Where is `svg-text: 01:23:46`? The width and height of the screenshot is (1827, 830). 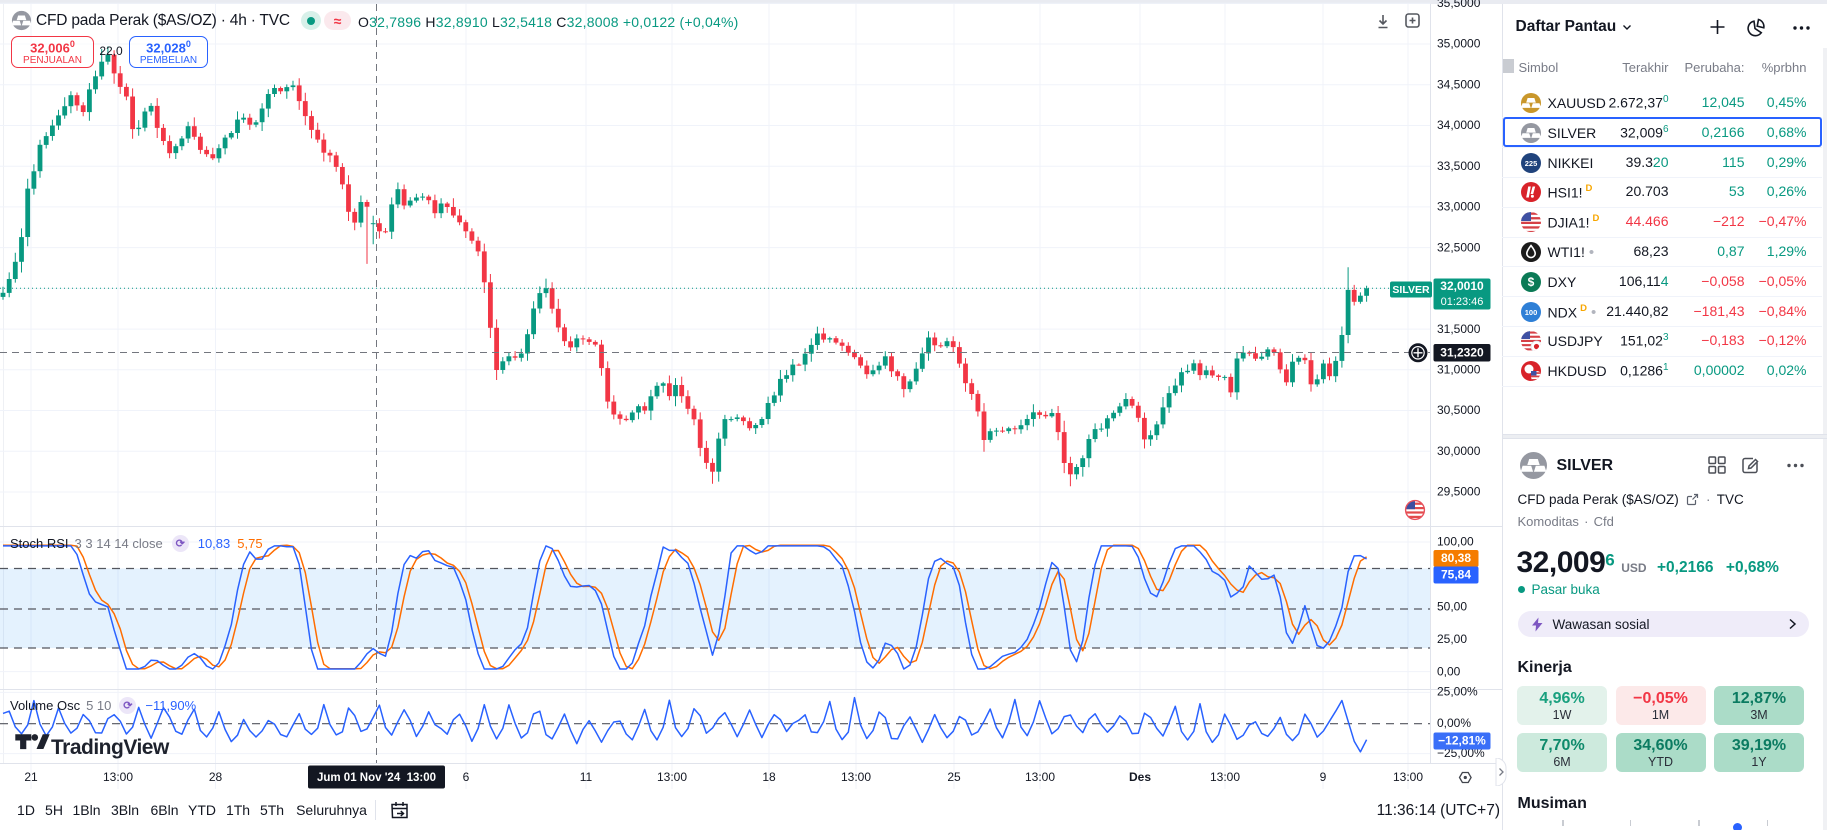 svg-text: 01:23:46 is located at coordinates (1462, 302).